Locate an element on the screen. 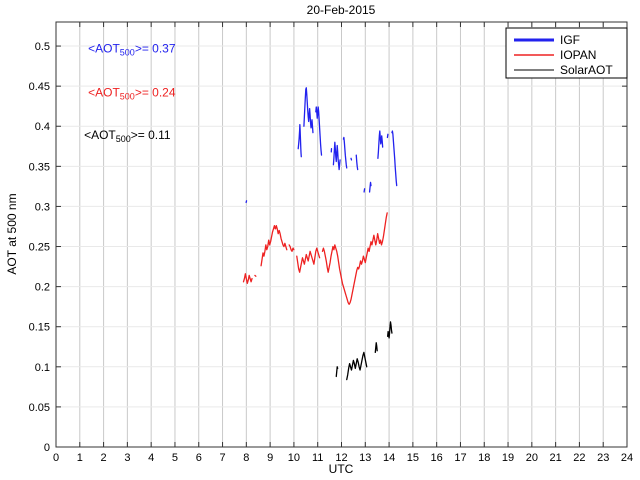 The height and width of the screenshot is (480, 640). data-series is located at coordinates (320, 234).